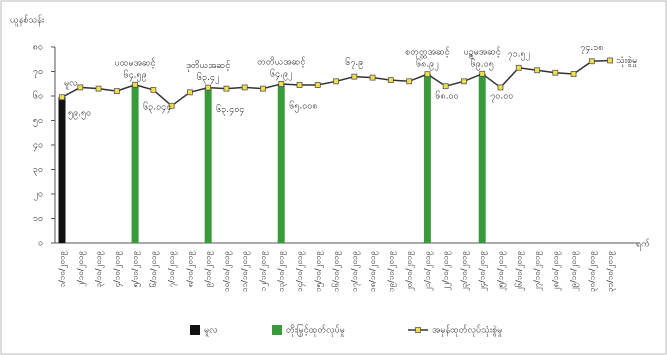 This screenshot has width=667, height=355. Describe the element at coordinates (373, 271) in the screenshot. I see `x-tick-label: ၁၈/၁၀/၂၀၁၉` at that location.